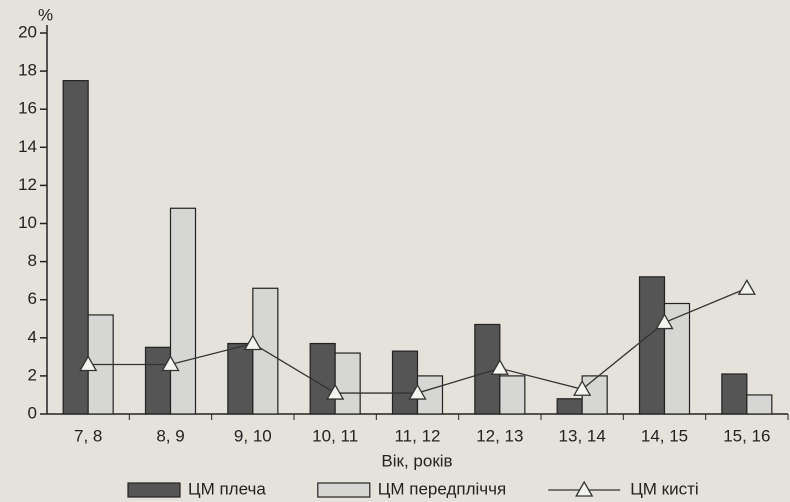 This screenshot has height=502, width=790. I want to click on y-unit: %, so click(45, 14).